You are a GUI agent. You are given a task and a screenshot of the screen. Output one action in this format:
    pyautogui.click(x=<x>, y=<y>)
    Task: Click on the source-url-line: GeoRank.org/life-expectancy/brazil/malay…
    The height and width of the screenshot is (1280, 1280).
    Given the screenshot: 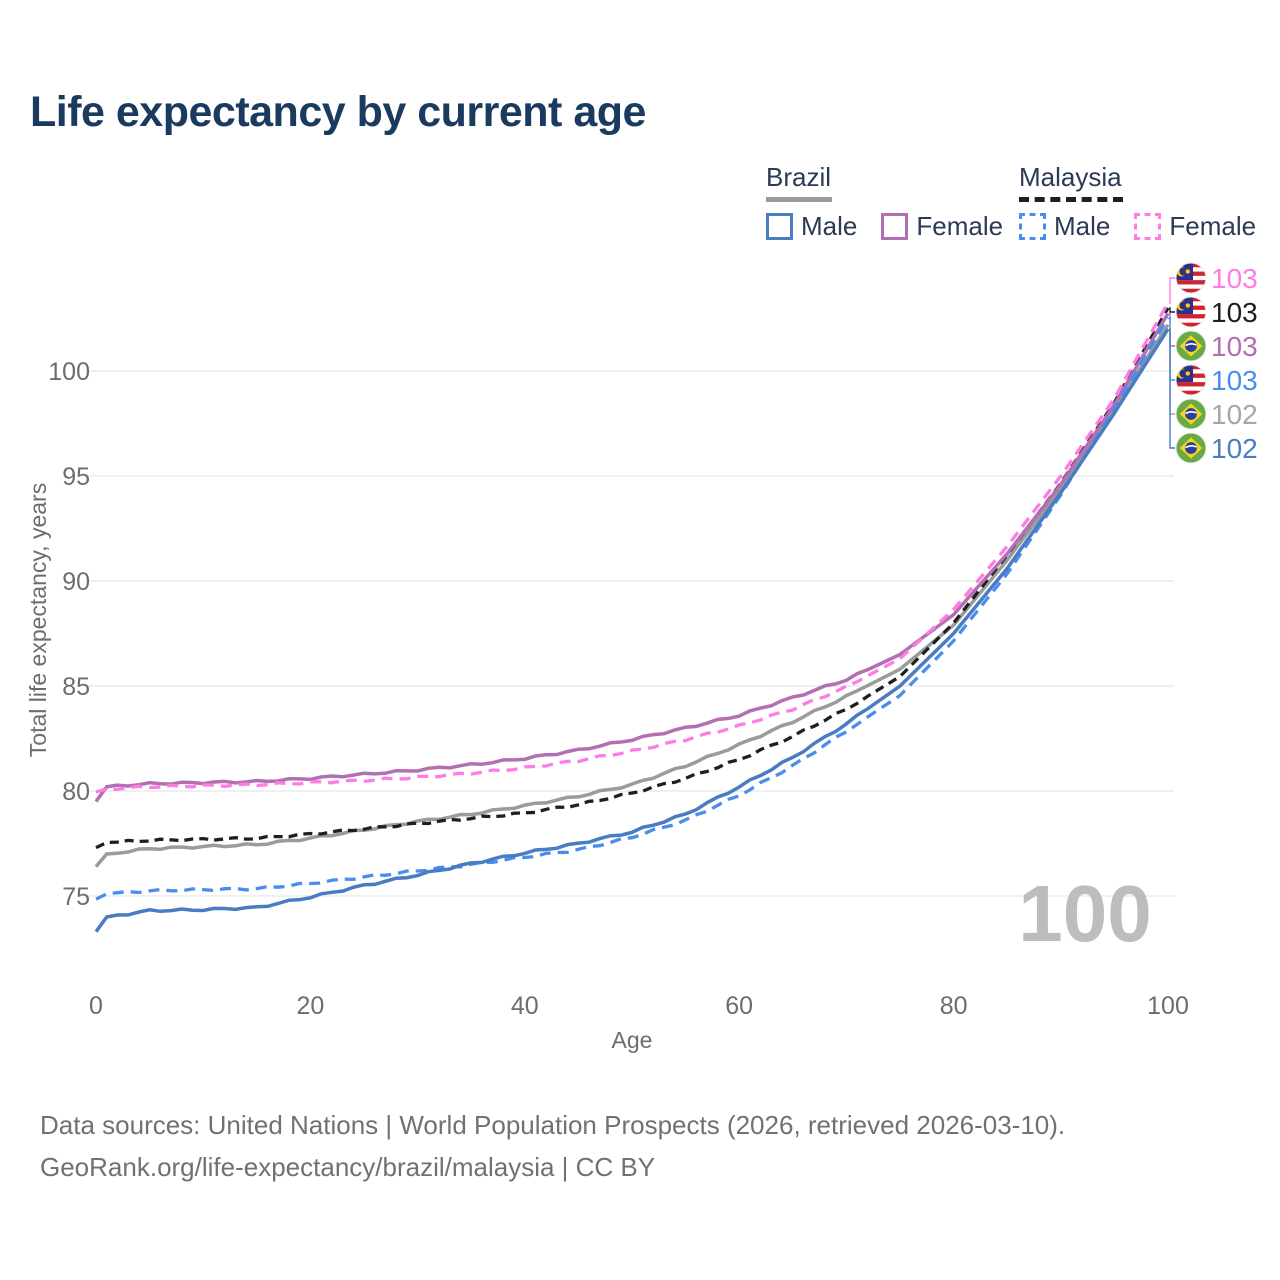 What is the action you would take?
    pyautogui.click(x=348, y=1167)
    